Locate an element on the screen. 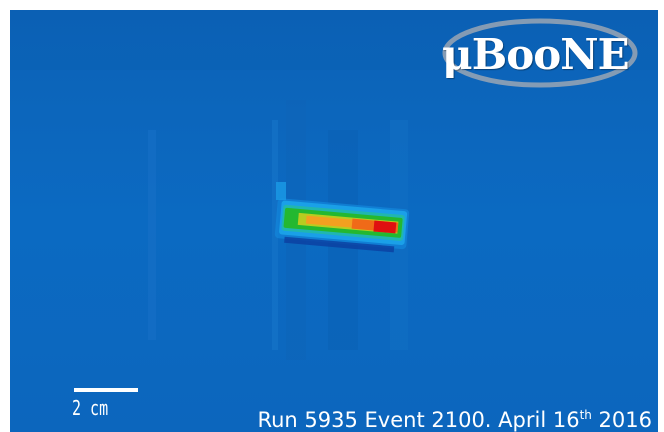 The image size is (664, 432). logo-swoosh-icon is located at coordinates (540, 53).